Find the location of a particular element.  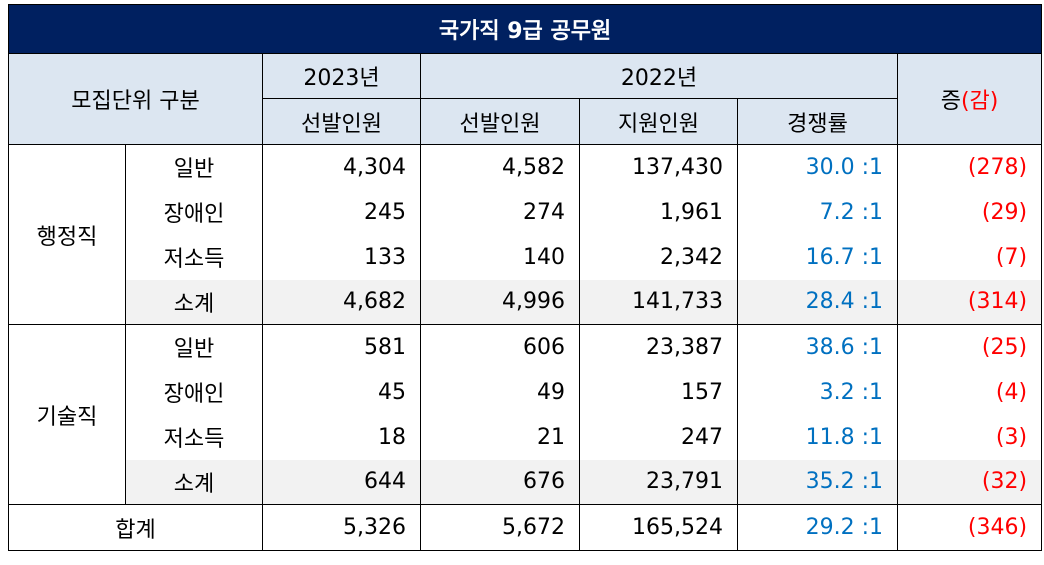

cell-ratio: 28.4 :1 is located at coordinates (817, 302).